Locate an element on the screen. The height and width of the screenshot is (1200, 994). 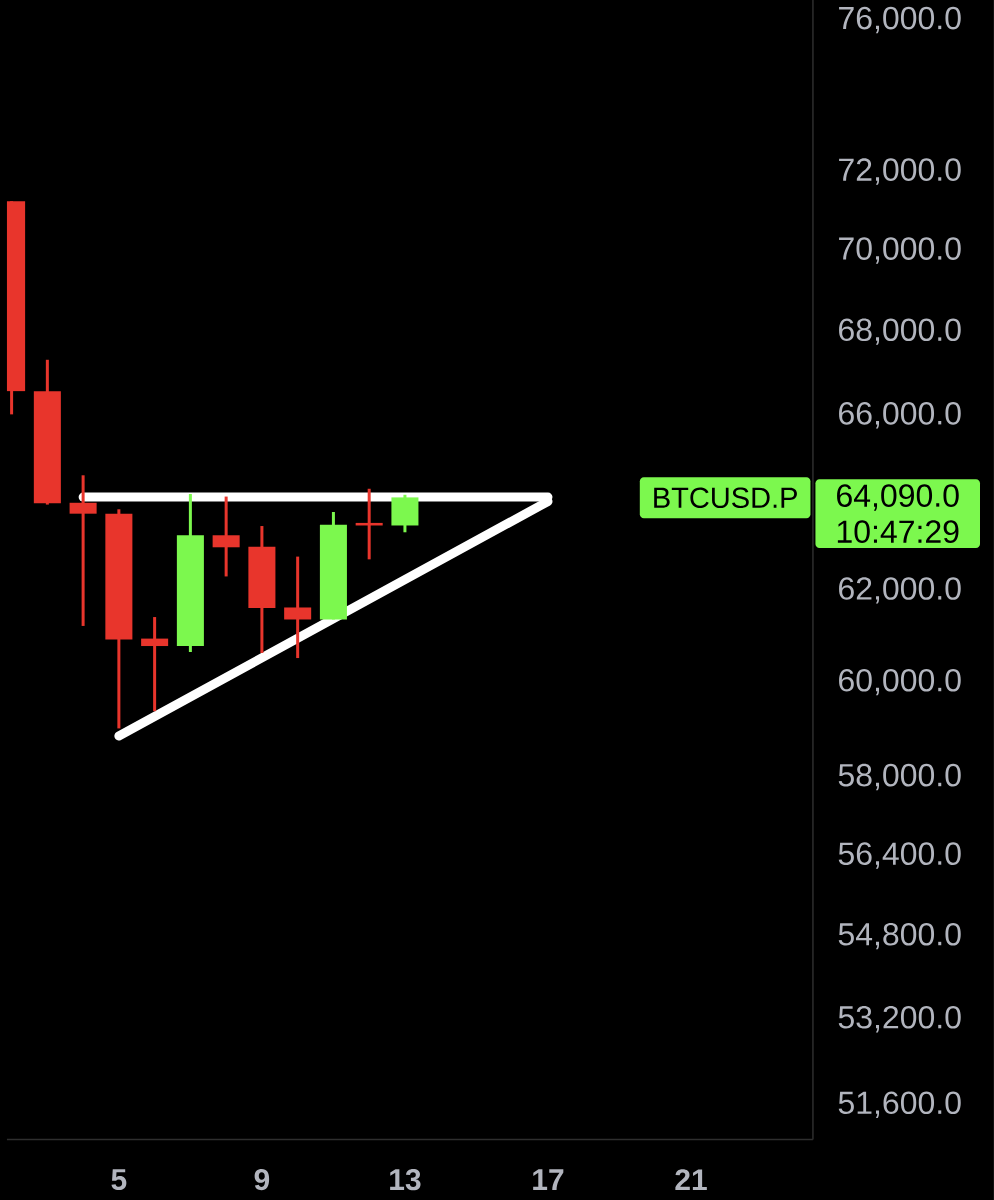
y-tick-label: 56,400.0 is located at coordinates (899, 855).